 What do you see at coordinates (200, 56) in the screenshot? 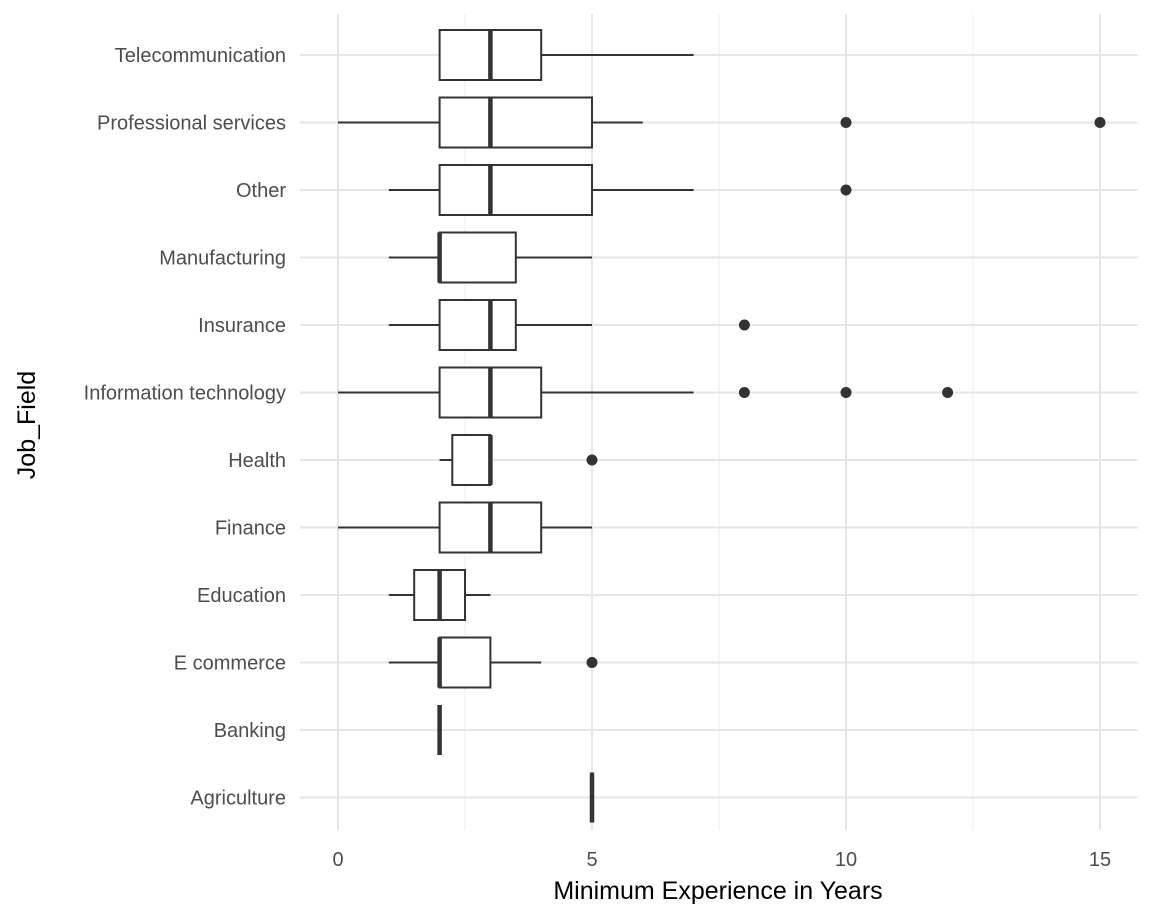
I see `category-label: Telecommunication` at bounding box center [200, 56].